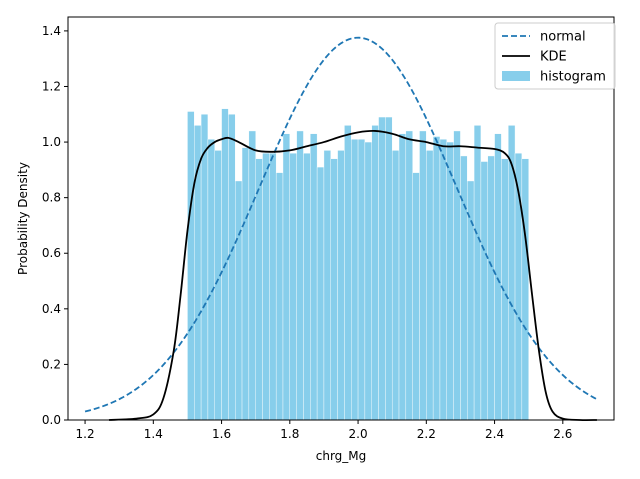 This screenshot has width=640, height=479. Describe the element at coordinates (51, 198) in the screenshot. I see `y-tick-label: 0.8` at that location.